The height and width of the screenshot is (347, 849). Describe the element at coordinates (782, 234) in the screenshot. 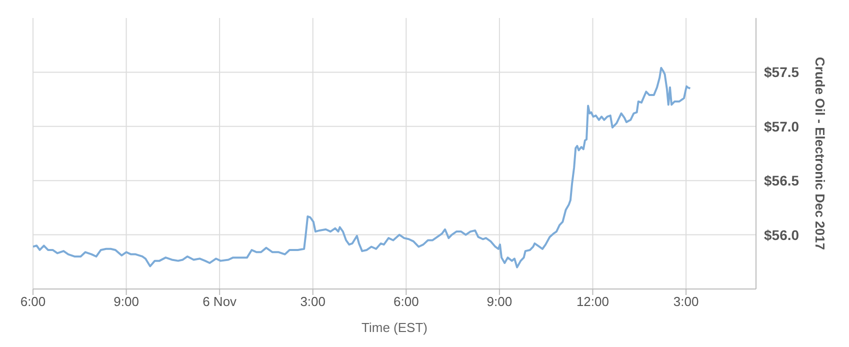

I see `y-tick-label: $56.0` at that location.